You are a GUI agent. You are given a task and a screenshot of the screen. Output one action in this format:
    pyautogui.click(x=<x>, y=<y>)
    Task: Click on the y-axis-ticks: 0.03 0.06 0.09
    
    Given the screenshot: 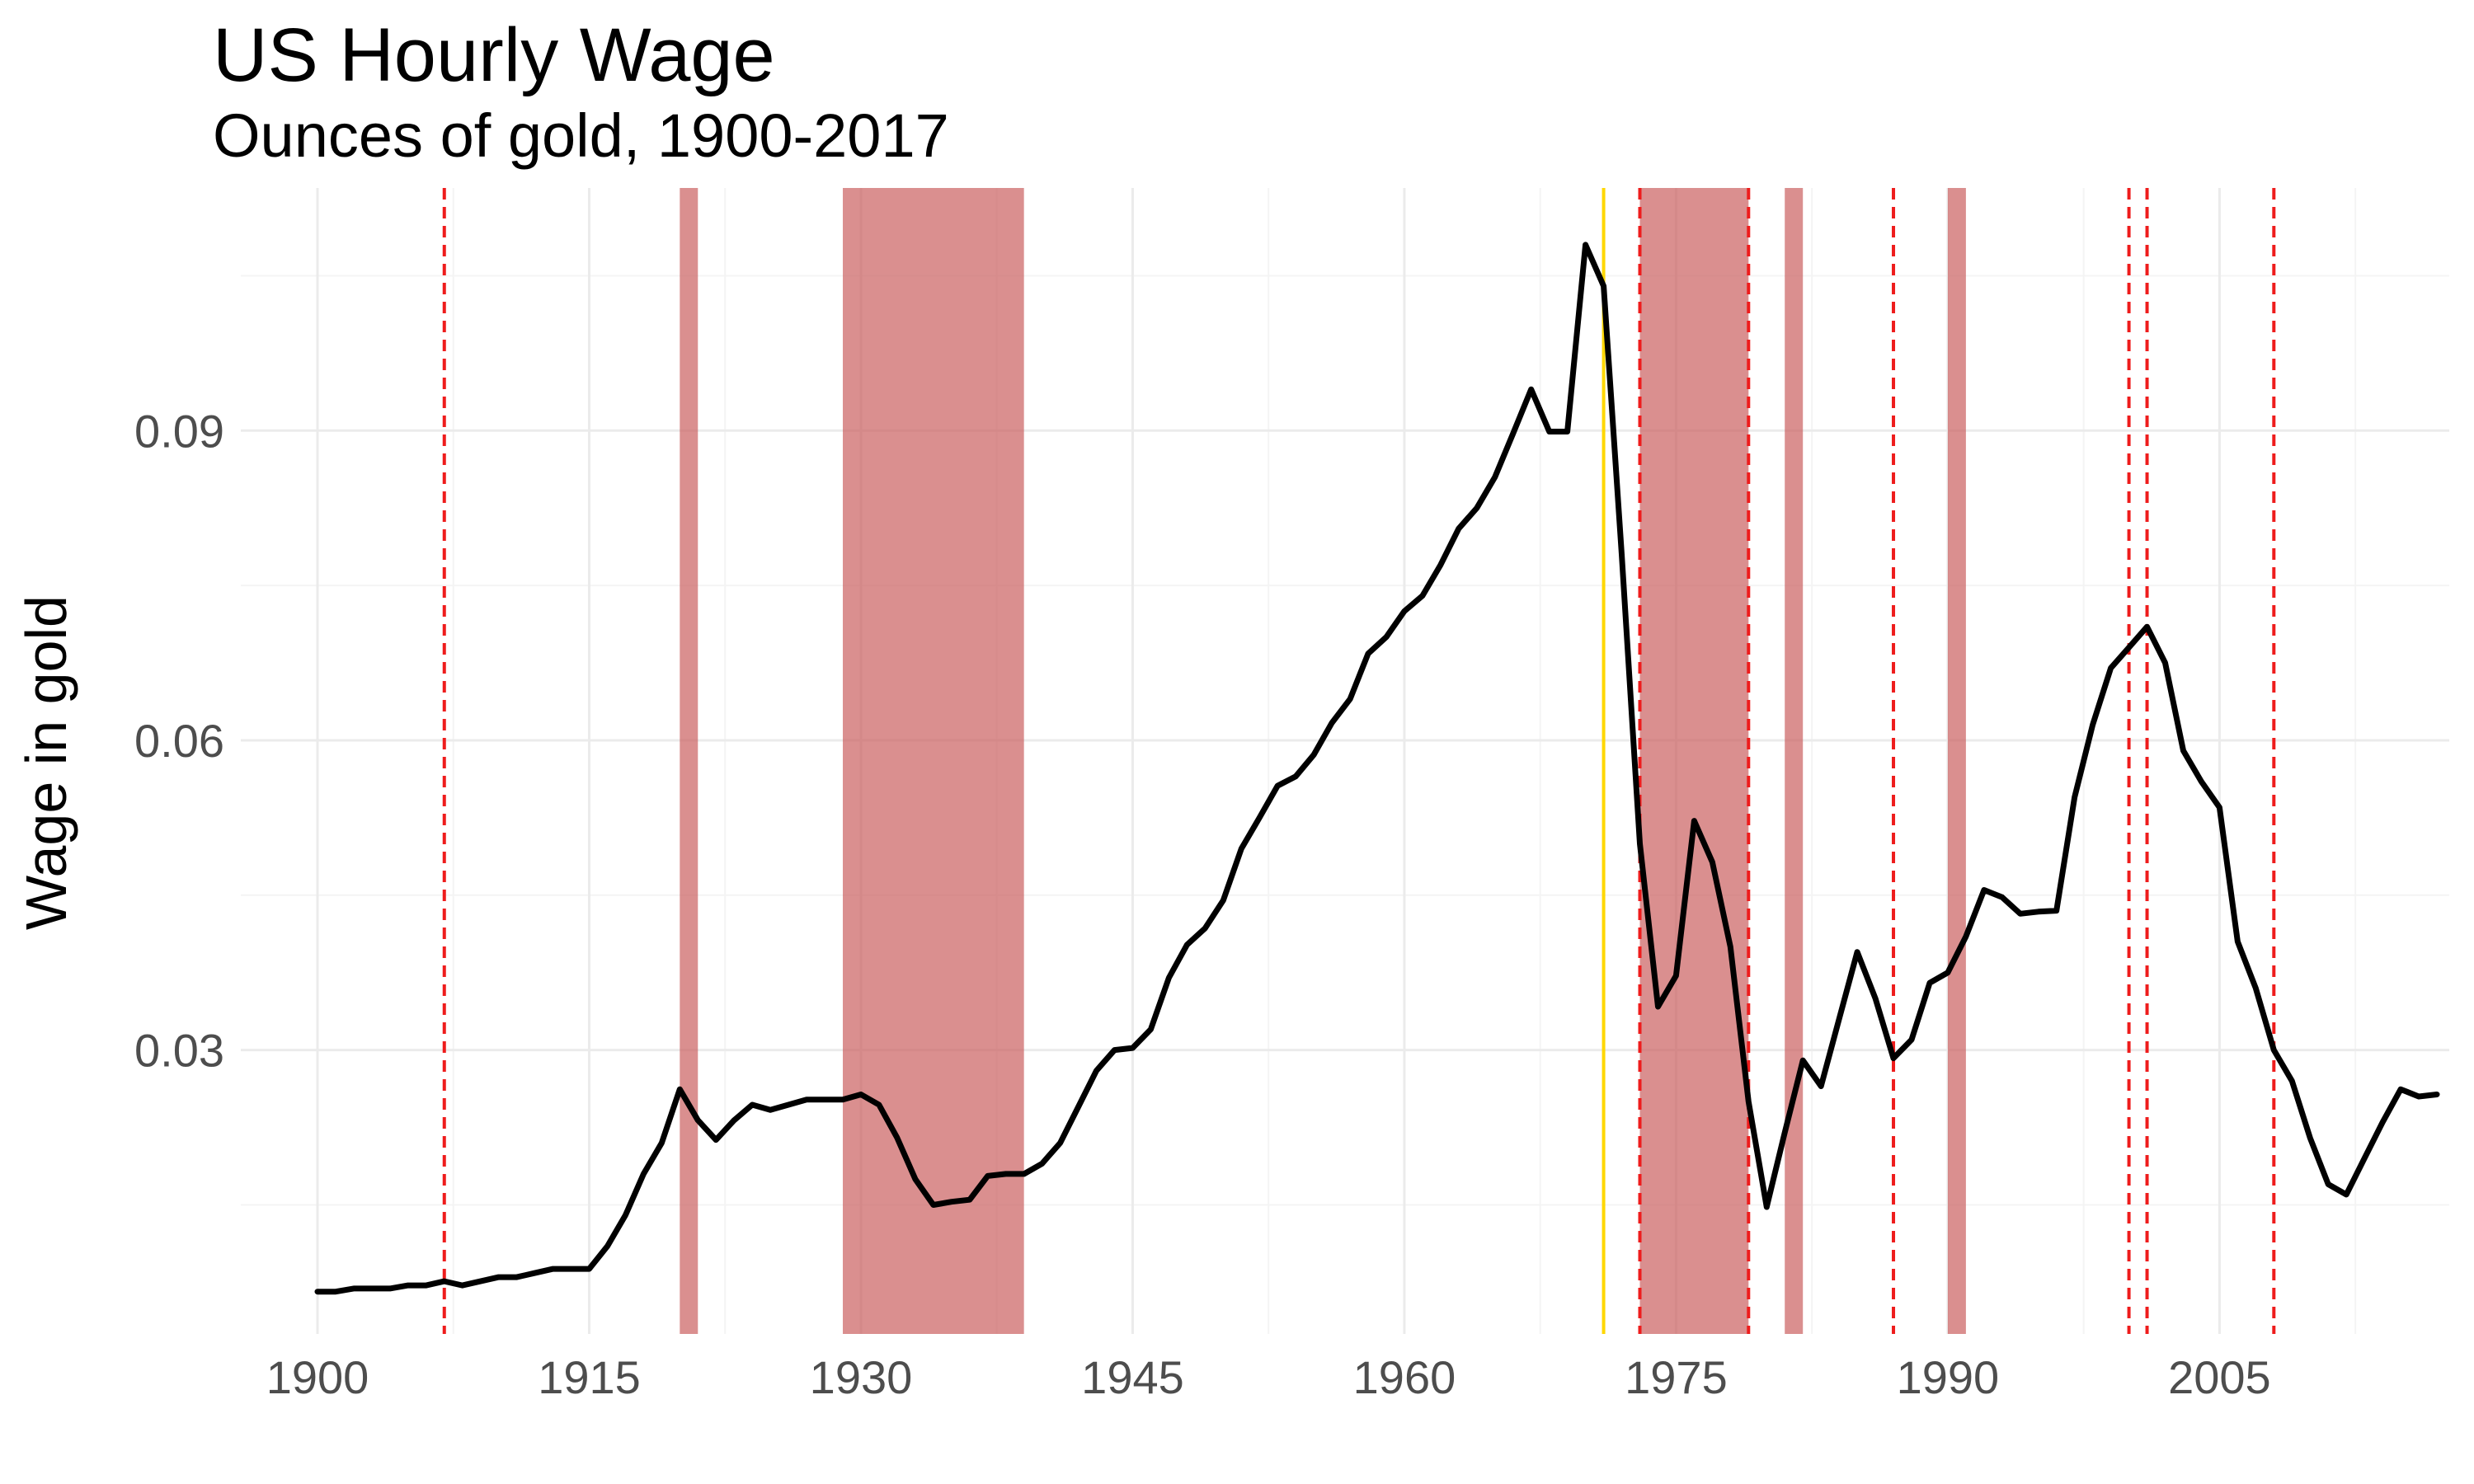 What is the action you would take?
    pyautogui.click(x=179, y=740)
    